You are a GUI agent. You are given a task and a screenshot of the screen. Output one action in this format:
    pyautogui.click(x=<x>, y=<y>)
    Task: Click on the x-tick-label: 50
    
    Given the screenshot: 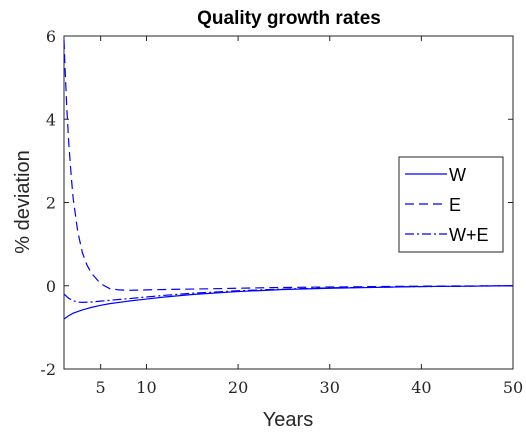 What is the action you would take?
    pyautogui.click(x=513, y=387)
    